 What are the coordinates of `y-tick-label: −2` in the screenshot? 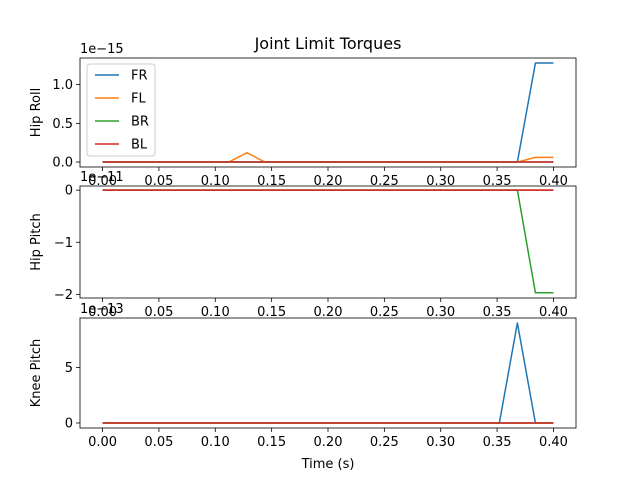 It's located at (63, 295).